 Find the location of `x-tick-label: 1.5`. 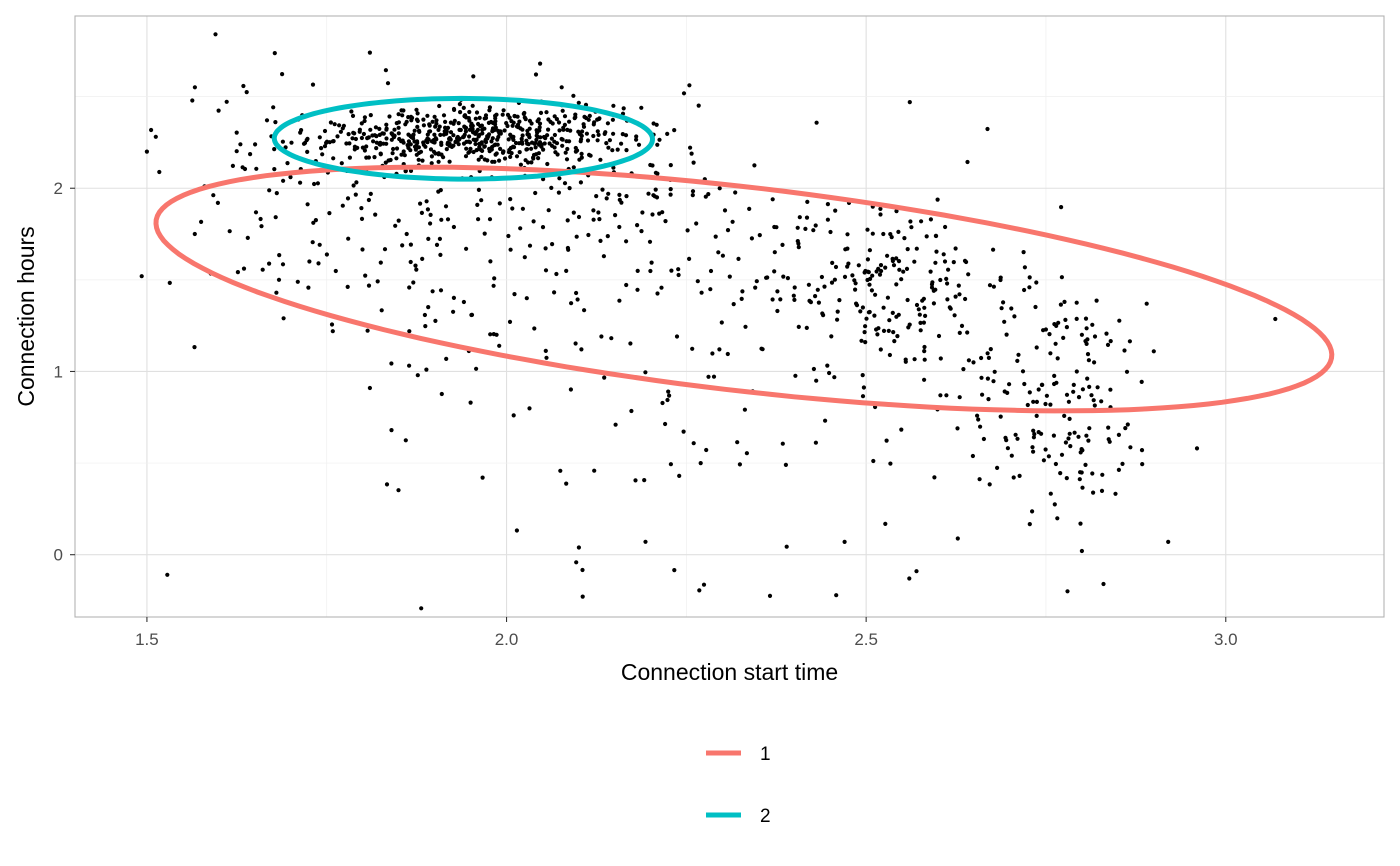

x-tick-label: 1.5 is located at coordinates (147, 639).